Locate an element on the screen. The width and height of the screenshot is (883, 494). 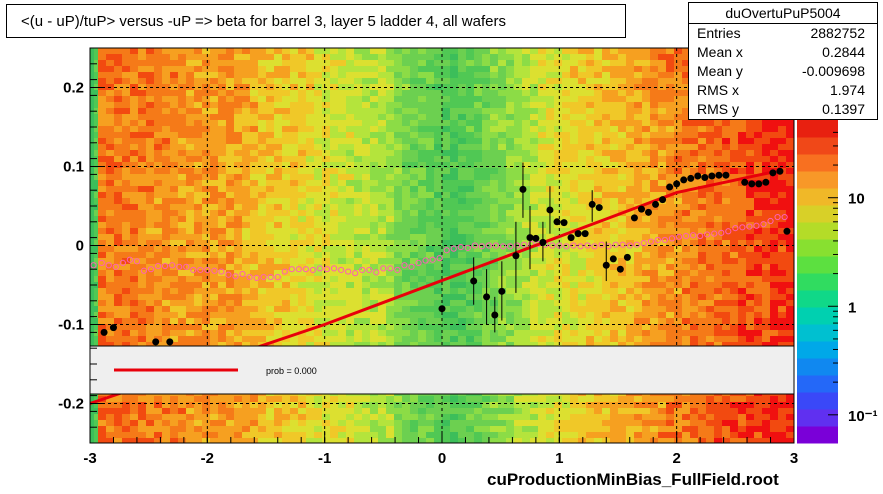
footer-filename: cuProductionMinBias_FullField.root is located at coordinates (633, 479).